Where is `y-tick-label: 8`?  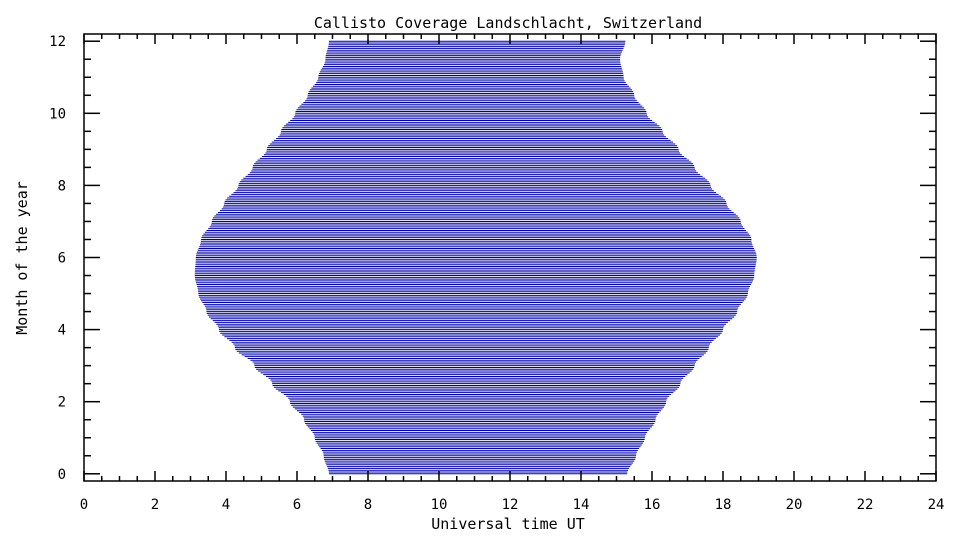 y-tick-label: 8 is located at coordinates (62, 186).